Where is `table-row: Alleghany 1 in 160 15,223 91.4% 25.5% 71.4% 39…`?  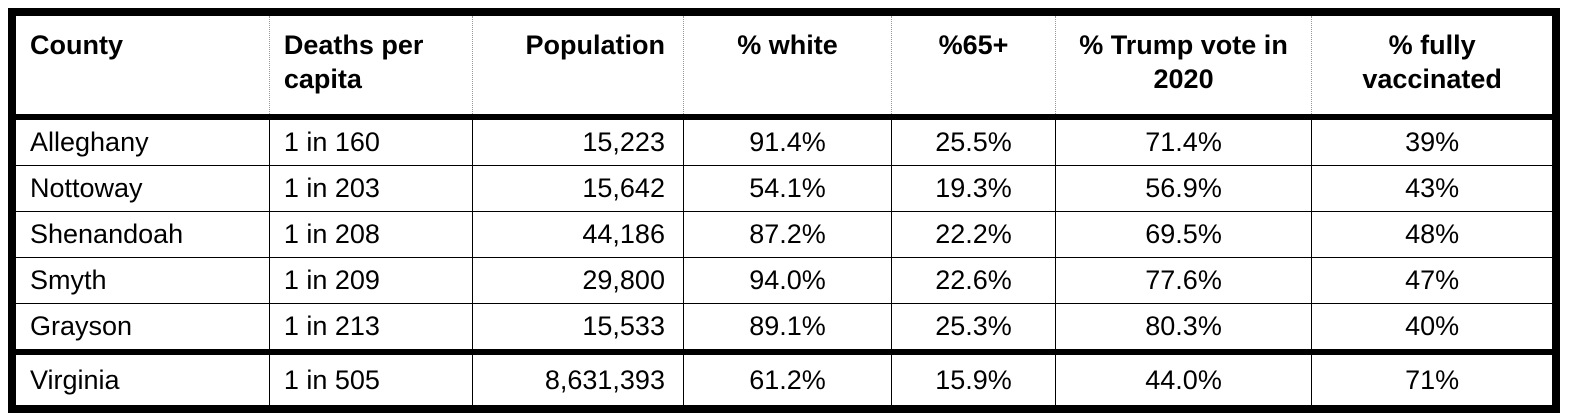
table-row: Alleghany 1 in 160 15,223 91.4% 25.5% 71.4% 39… is located at coordinates (784, 141).